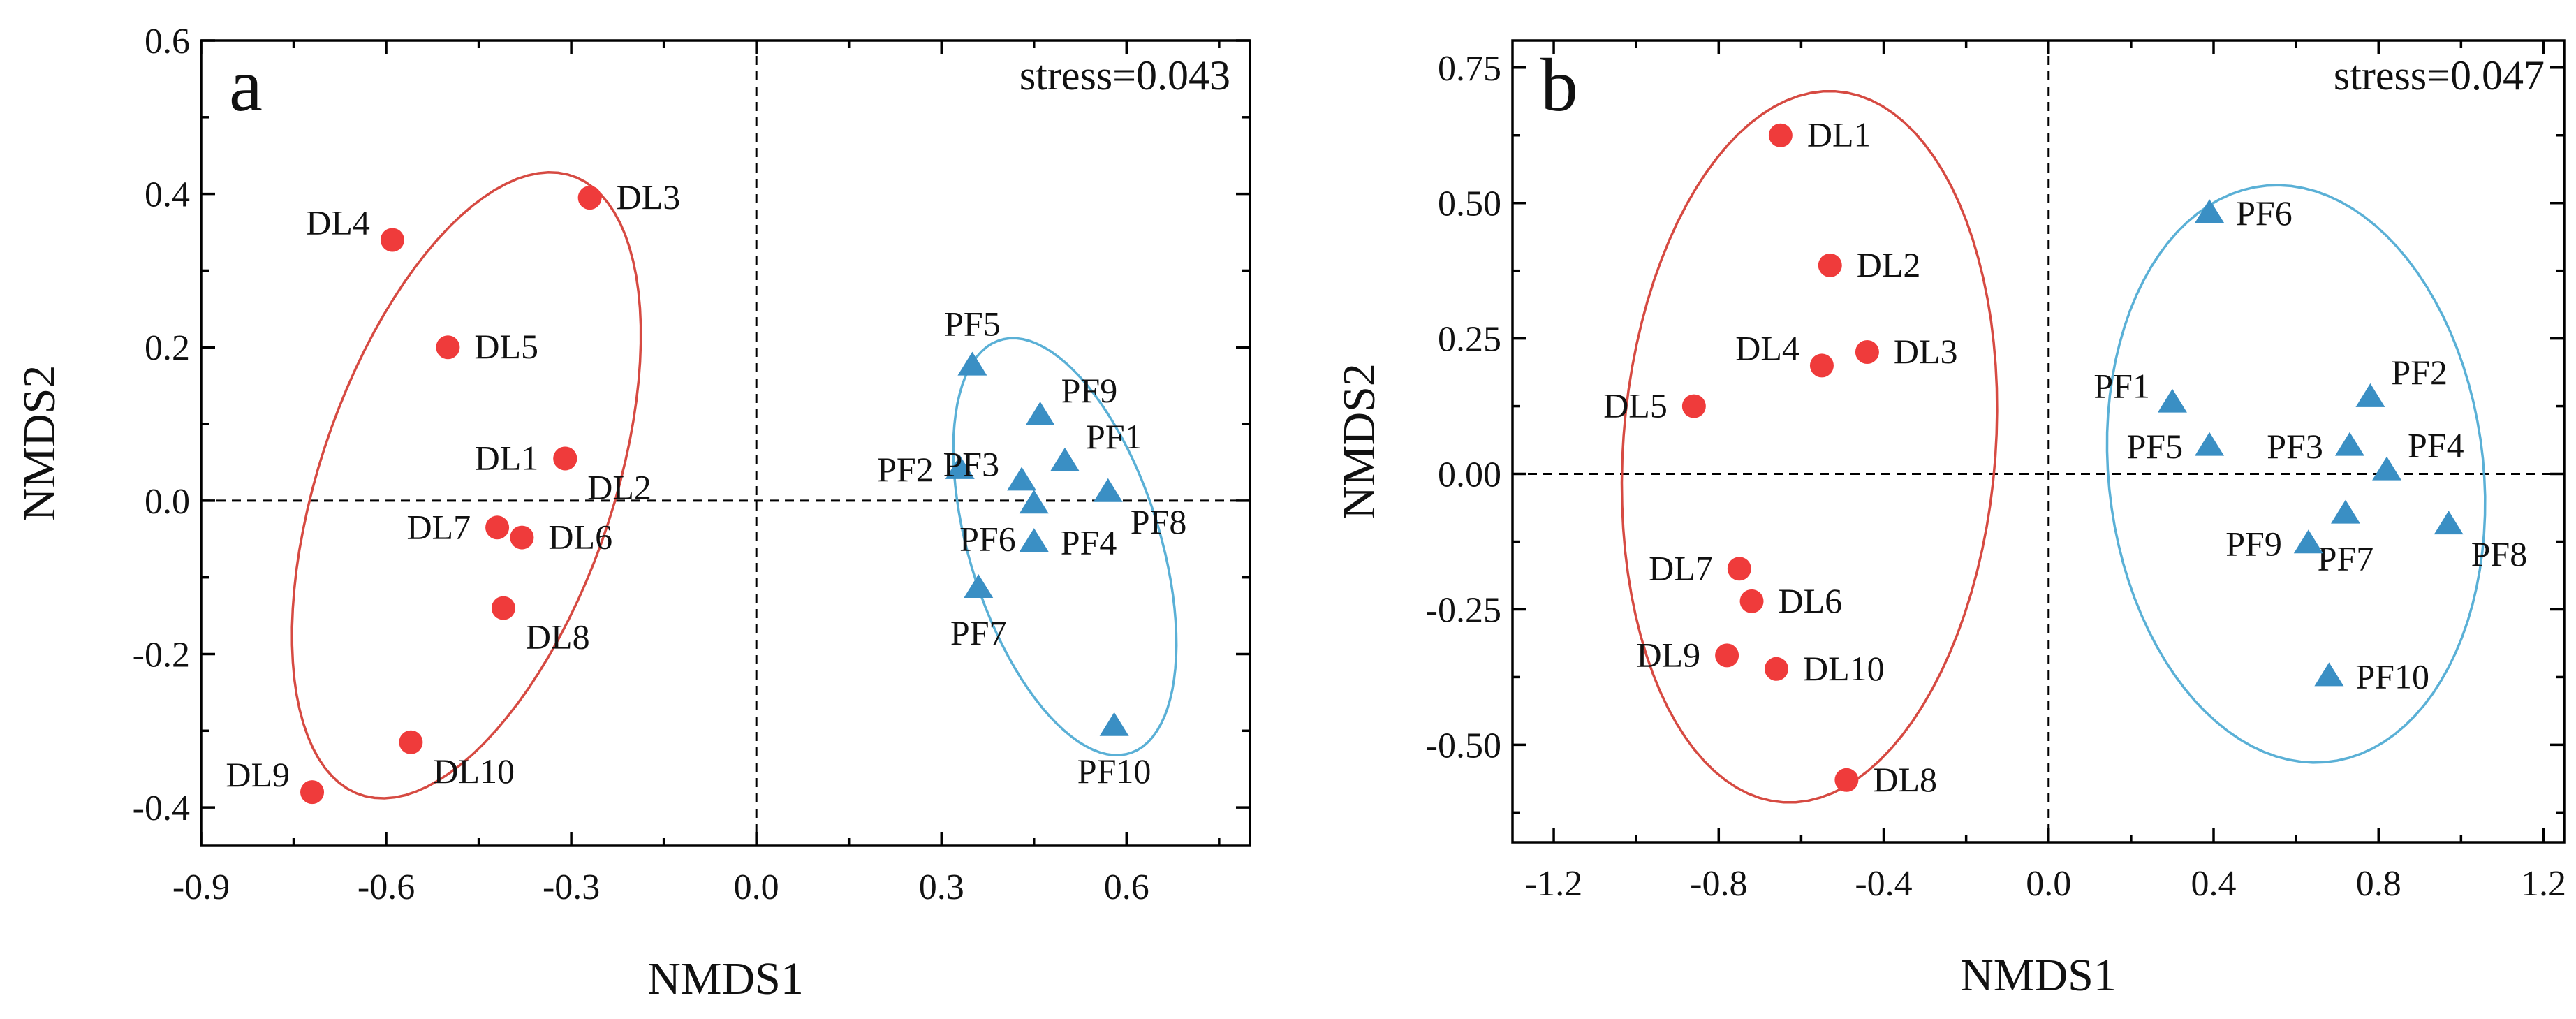  I want to click on y-tick-label: 0.6, so click(167, 41).